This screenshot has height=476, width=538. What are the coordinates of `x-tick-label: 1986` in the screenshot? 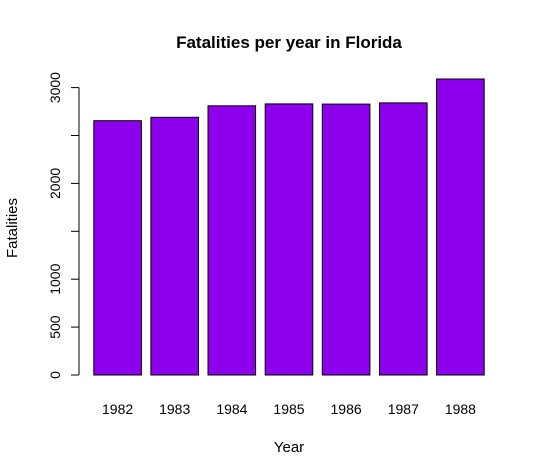 It's located at (346, 409).